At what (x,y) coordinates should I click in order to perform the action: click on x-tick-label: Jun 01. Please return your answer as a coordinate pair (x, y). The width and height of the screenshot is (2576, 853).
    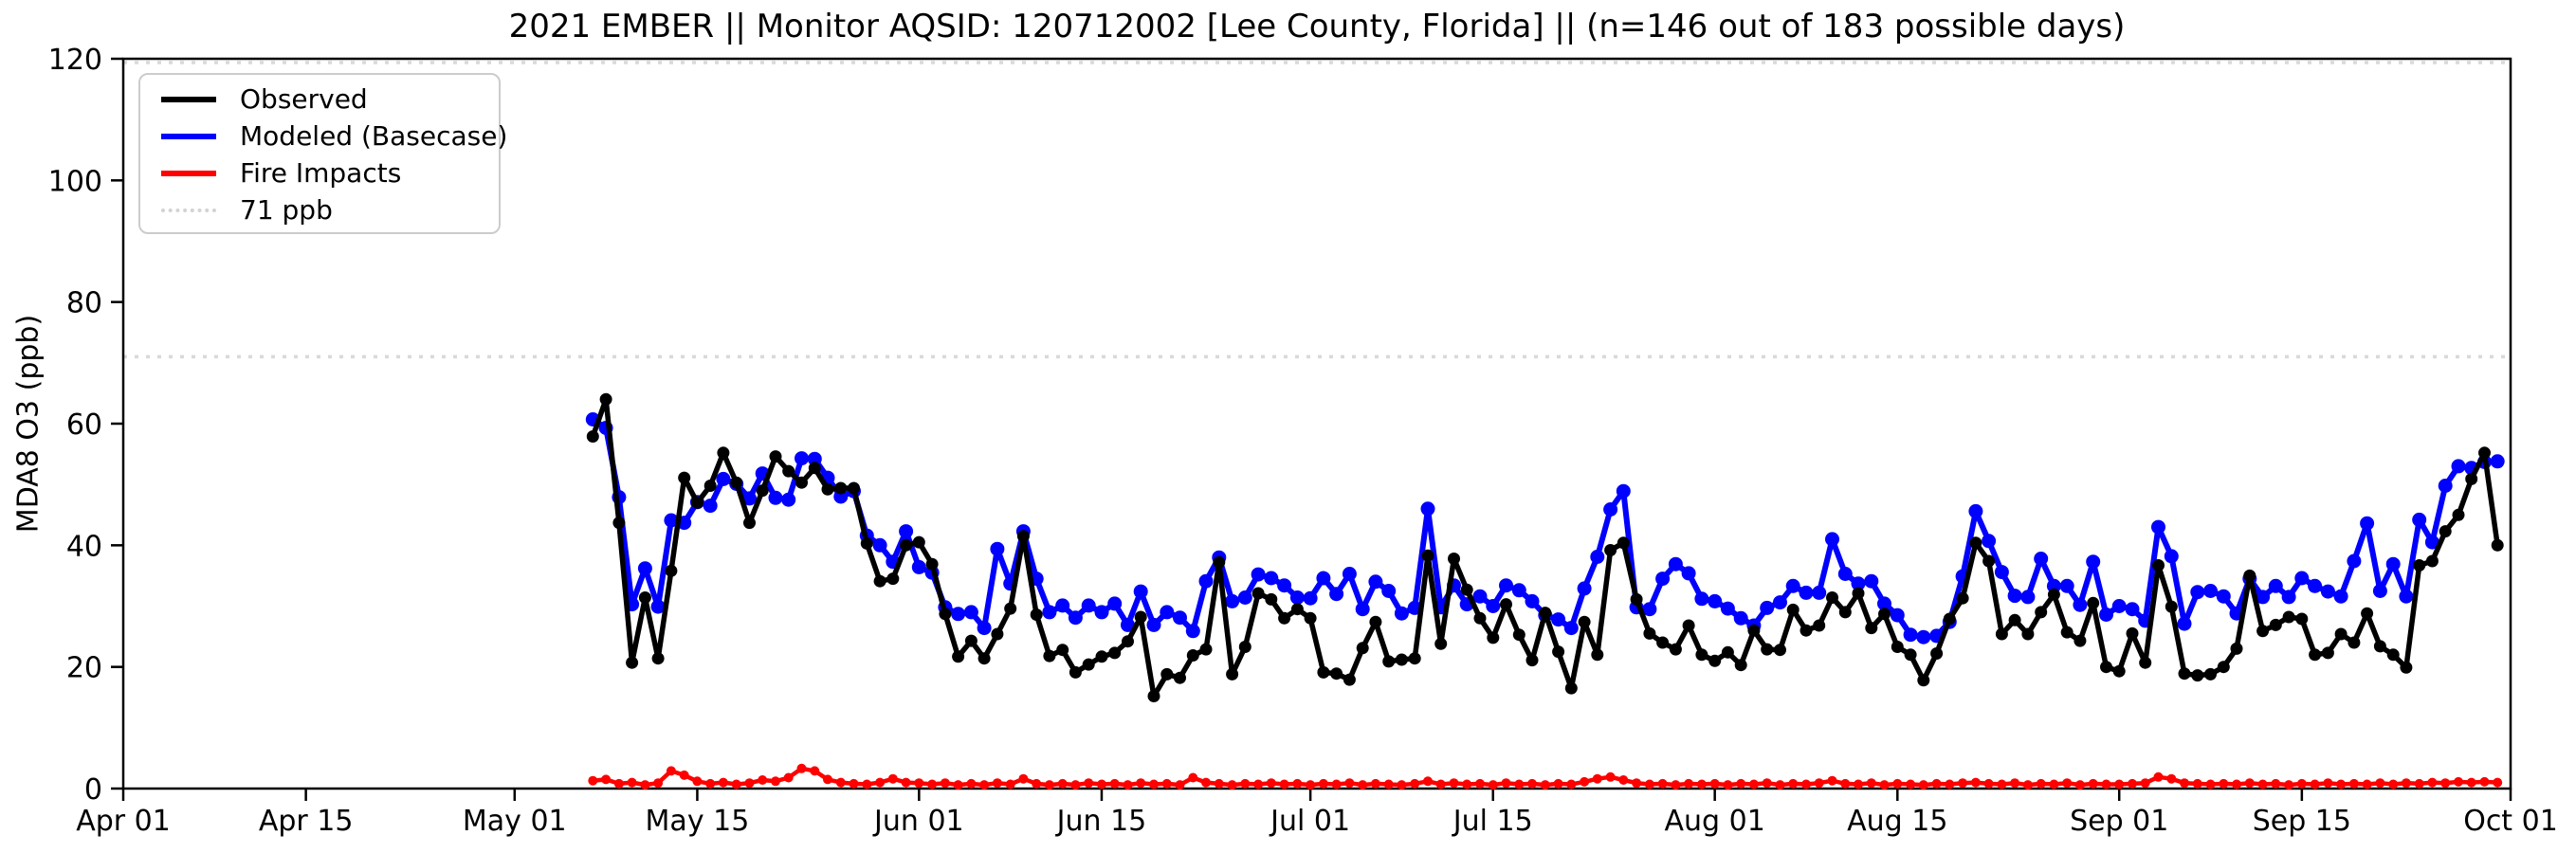
    Looking at the image, I should click on (918, 821).